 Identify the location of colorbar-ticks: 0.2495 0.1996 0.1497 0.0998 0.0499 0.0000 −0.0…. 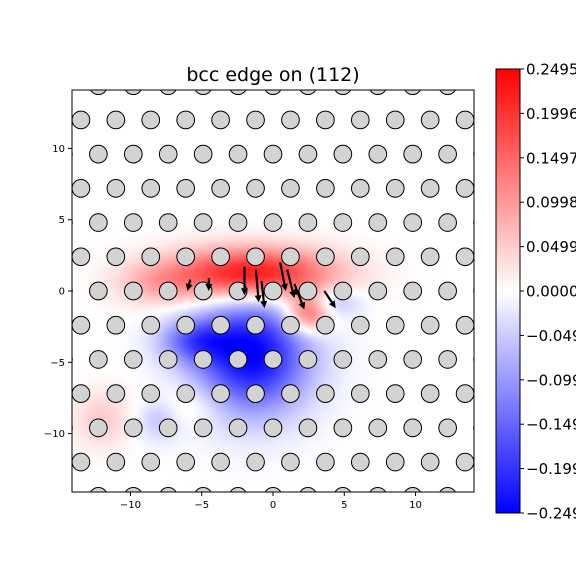
(548, 292).